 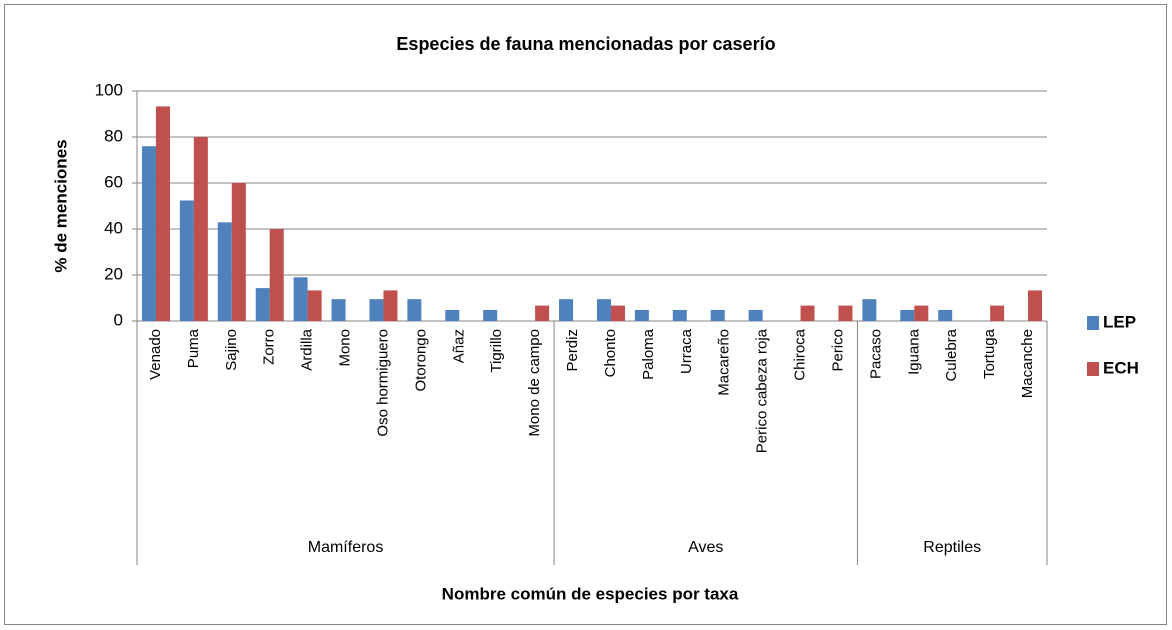 What do you see at coordinates (951, 354) in the screenshot?
I see `x-tick-label: Culebra` at bounding box center [951, 354].